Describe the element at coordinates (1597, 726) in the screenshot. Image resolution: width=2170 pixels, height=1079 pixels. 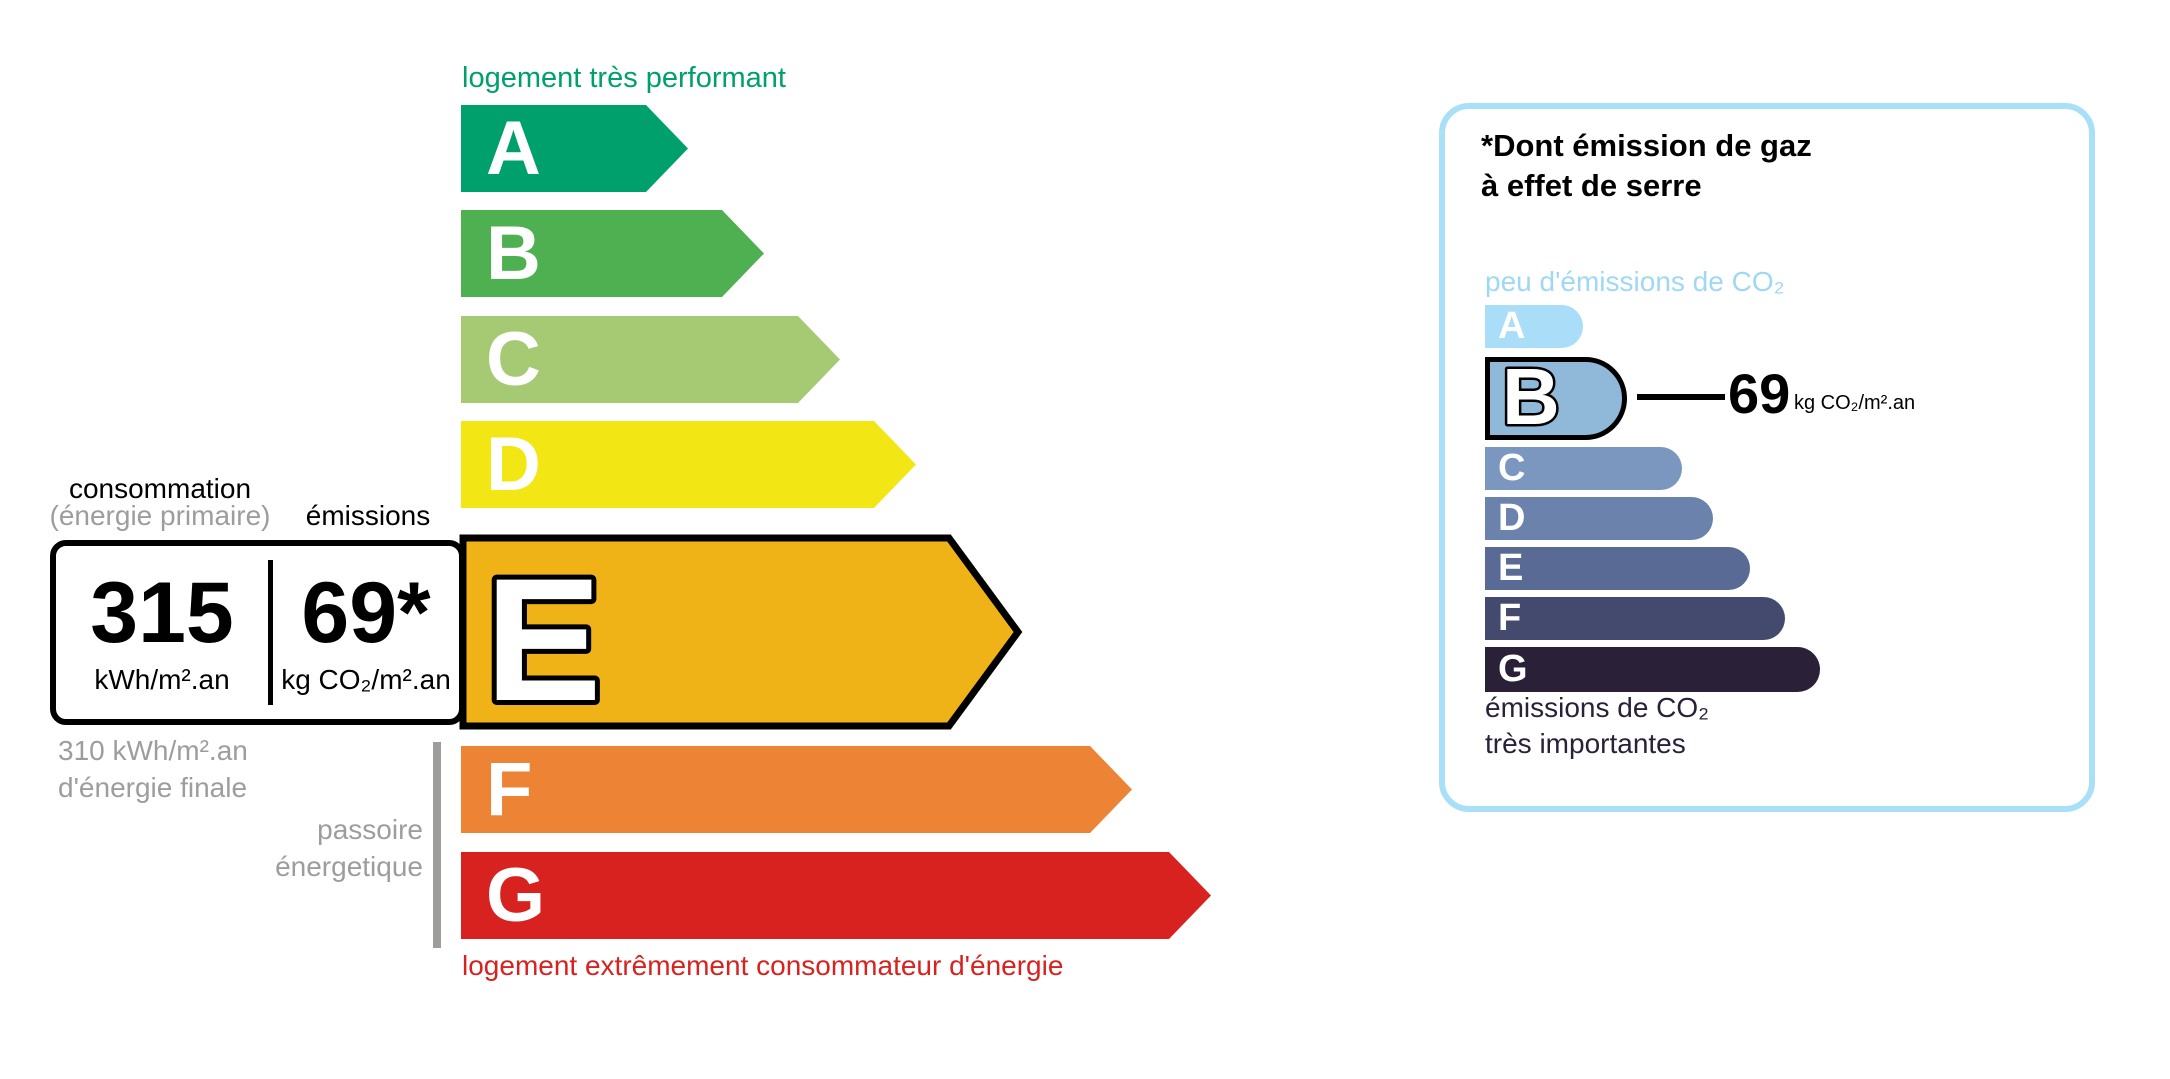
I see `co2-caption-bottom: émissions de CO₂ très importantes` at that location.